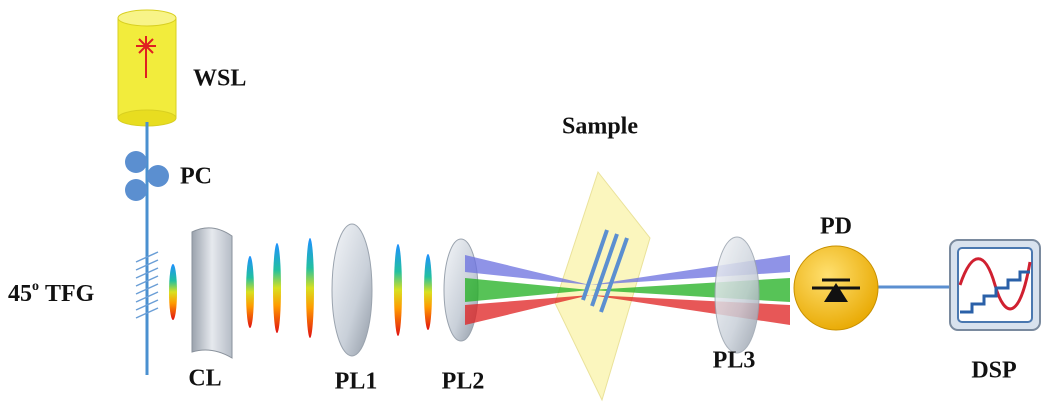 Image resolution: width=1048 pixels, height=405 pixels. What do you see at coordinates (300, 288) in the screenshot?
I see `spectrum-slices` at bounding box center [300, 288].